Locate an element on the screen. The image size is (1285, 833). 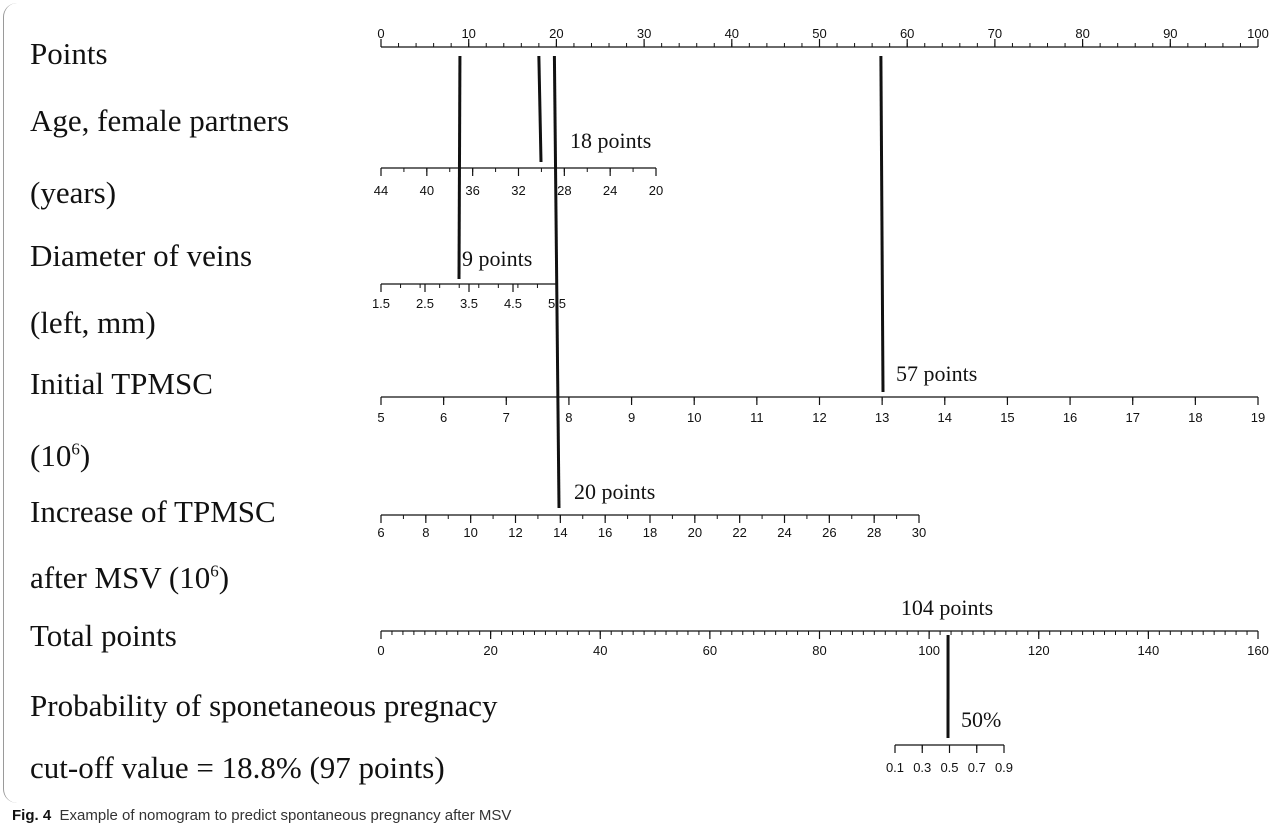
label-diameter-unit: (left, mm) is located at coordinates (93, 322).